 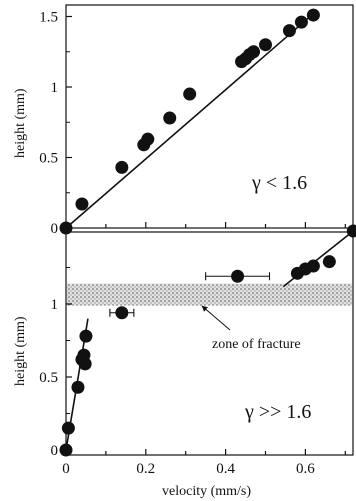 I want to click on top-x-ticks, so click(x=205, y=225).